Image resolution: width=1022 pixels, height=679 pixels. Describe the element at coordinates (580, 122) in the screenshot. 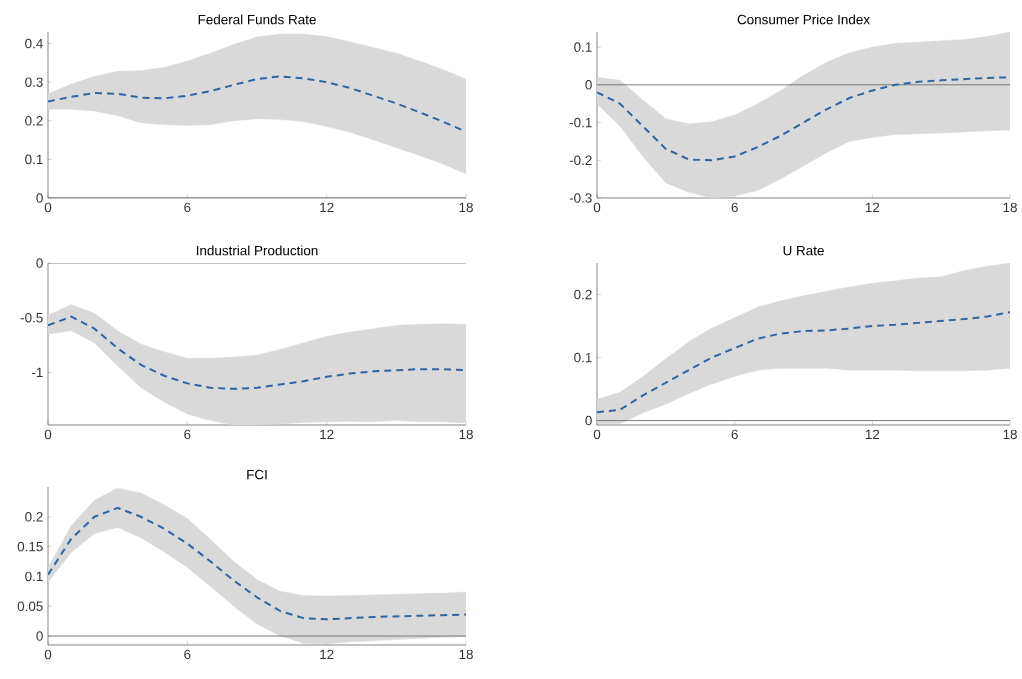

I see `y-tick-label: -0.1` at that location.